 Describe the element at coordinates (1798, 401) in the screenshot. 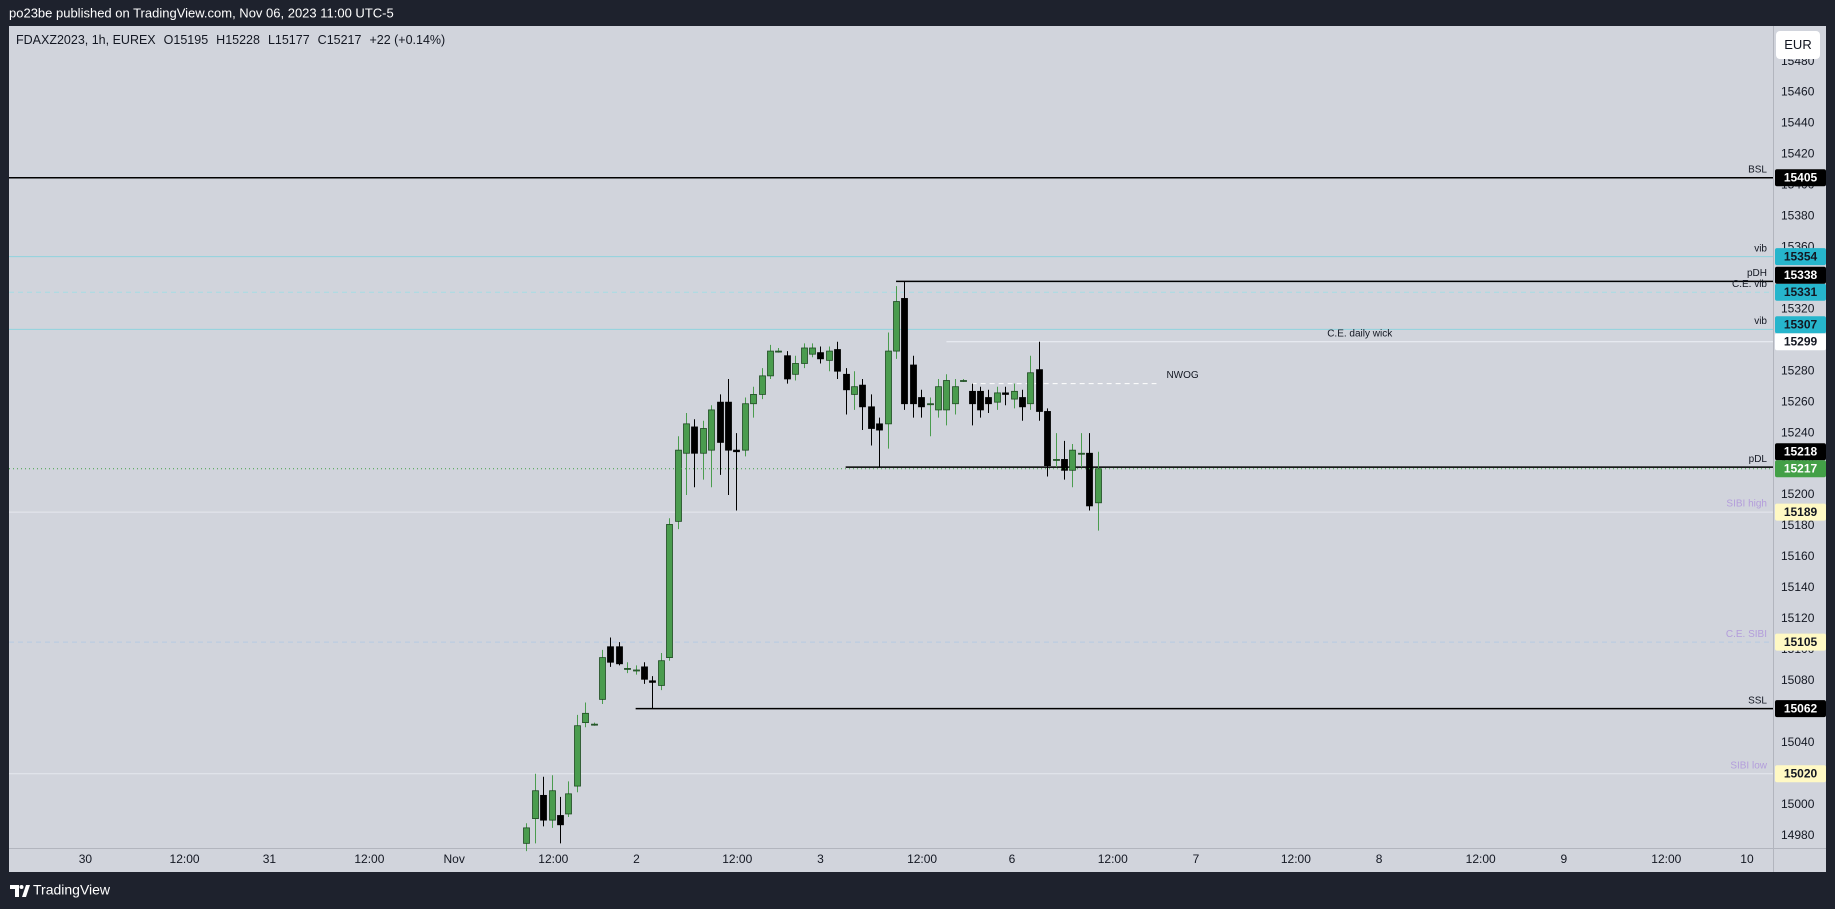

I see `y-tick-label: 15260` at that location.